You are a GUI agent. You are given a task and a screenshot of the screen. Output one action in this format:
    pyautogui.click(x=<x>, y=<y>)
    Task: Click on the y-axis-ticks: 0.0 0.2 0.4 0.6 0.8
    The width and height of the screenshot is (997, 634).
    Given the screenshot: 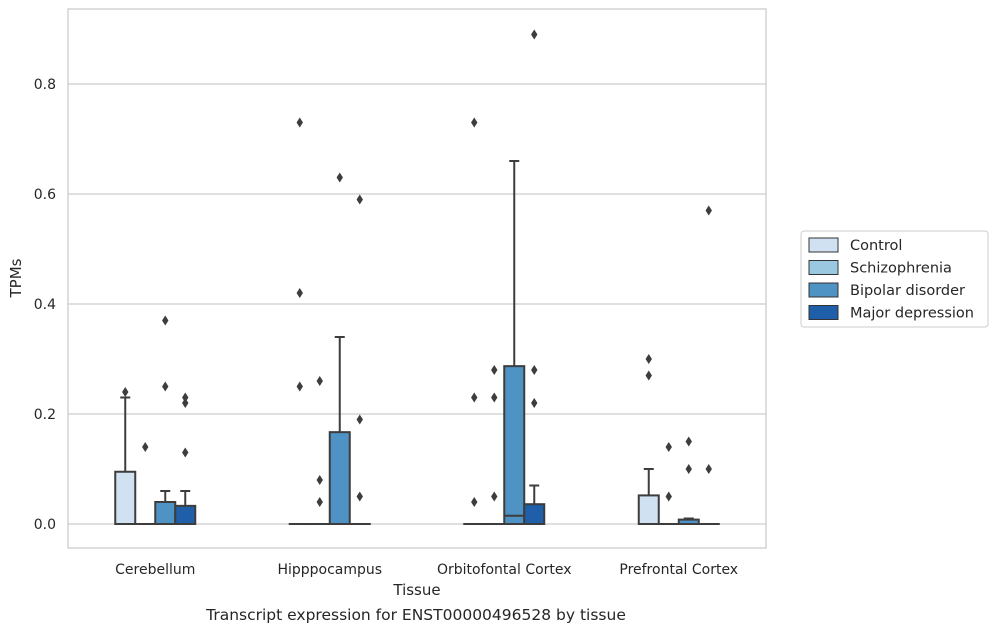 What is the action you would take?
    pyautogui.click(x=45, y=305)
    